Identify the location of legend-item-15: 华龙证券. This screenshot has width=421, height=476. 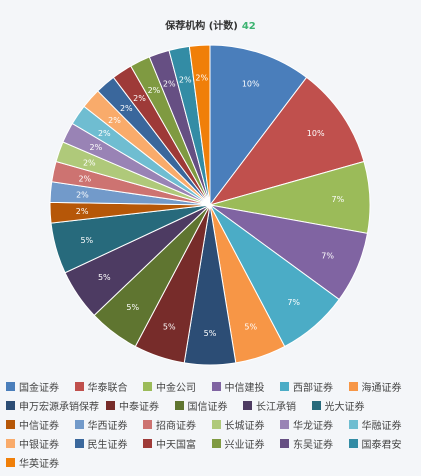
(314, 424).